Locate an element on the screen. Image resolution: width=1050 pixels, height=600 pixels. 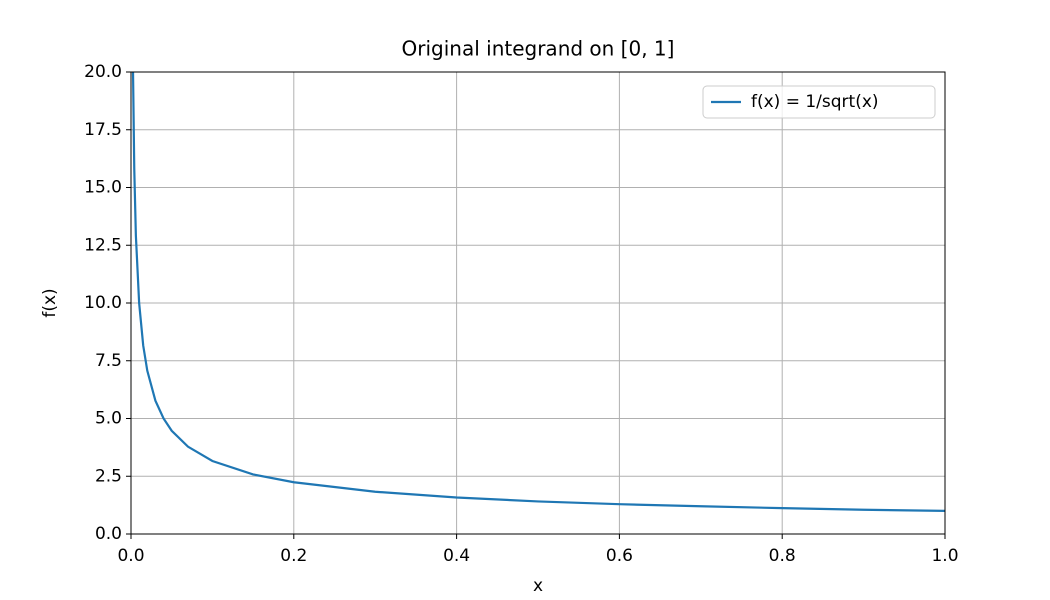
legend-box is located at coordinates (819, 102).